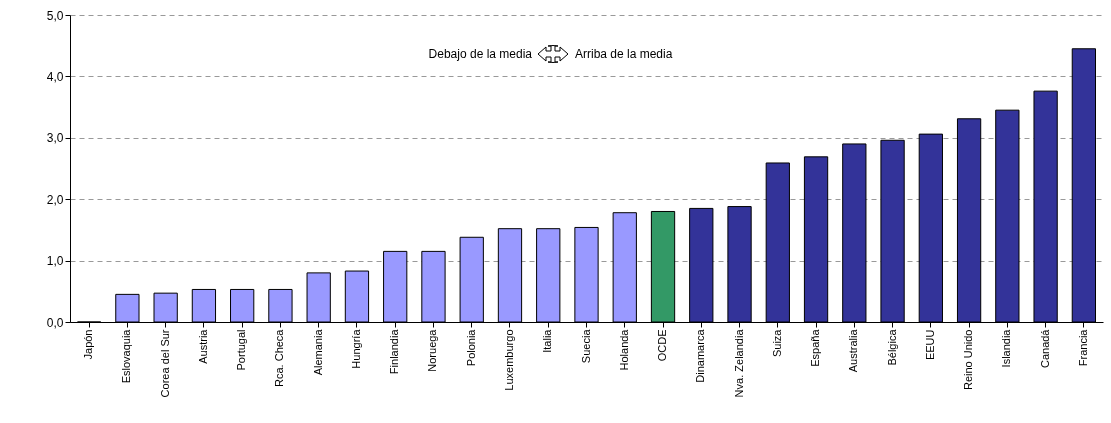 This screenshot has height=423, width=1111. What do you see at coordinates (508, 360) in the screenshot?
I see `x-tick-label: Luxemburgo` at bounding box center [508, 360].